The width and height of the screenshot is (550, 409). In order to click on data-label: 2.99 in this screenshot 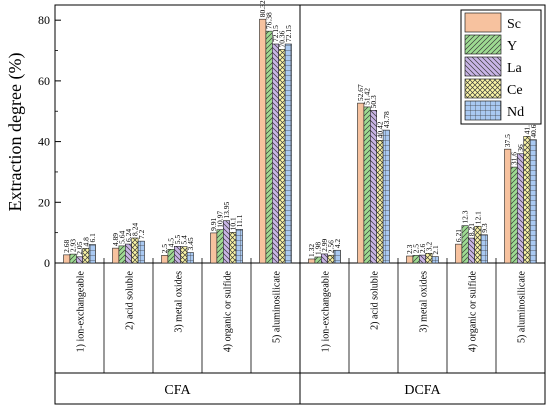, I will do `click(324, 245)`.